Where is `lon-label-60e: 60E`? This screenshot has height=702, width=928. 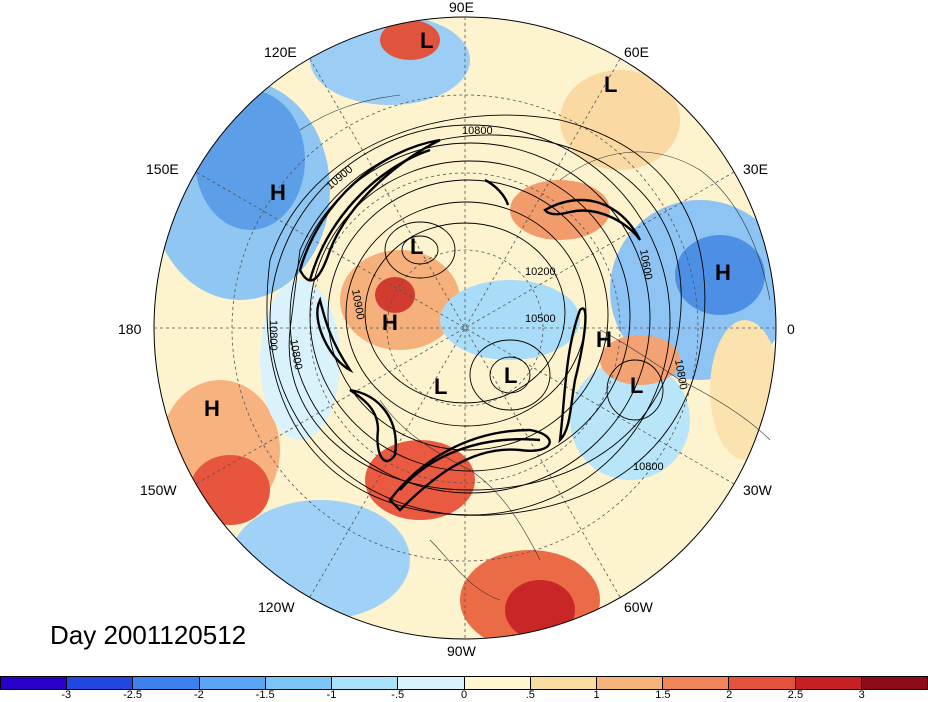 lon-label-60e: 60E is located at coordinates (636, 52).